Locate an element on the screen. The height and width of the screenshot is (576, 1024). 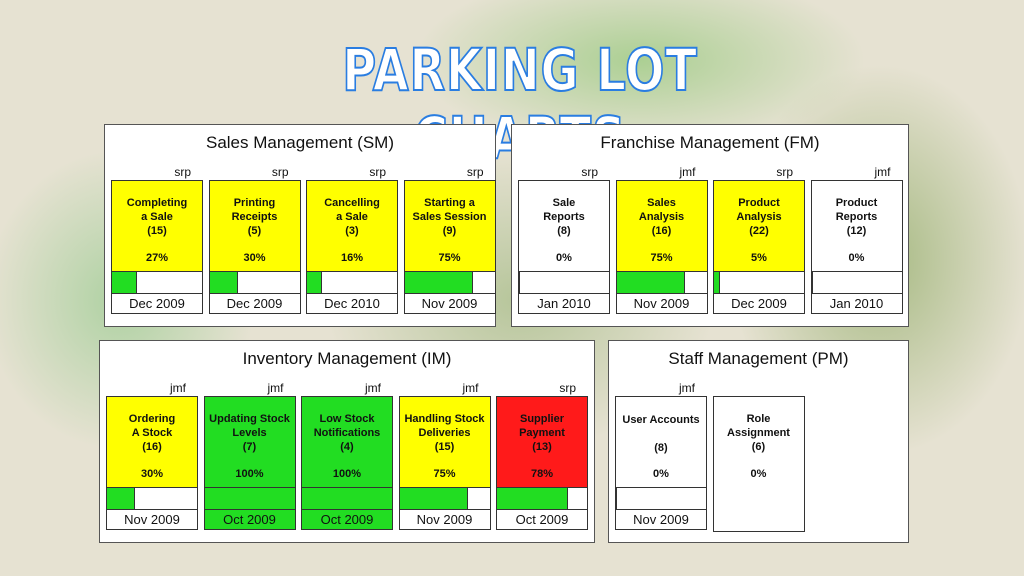
card-text: User Accounts (8) is located at coordinates (661, 426).